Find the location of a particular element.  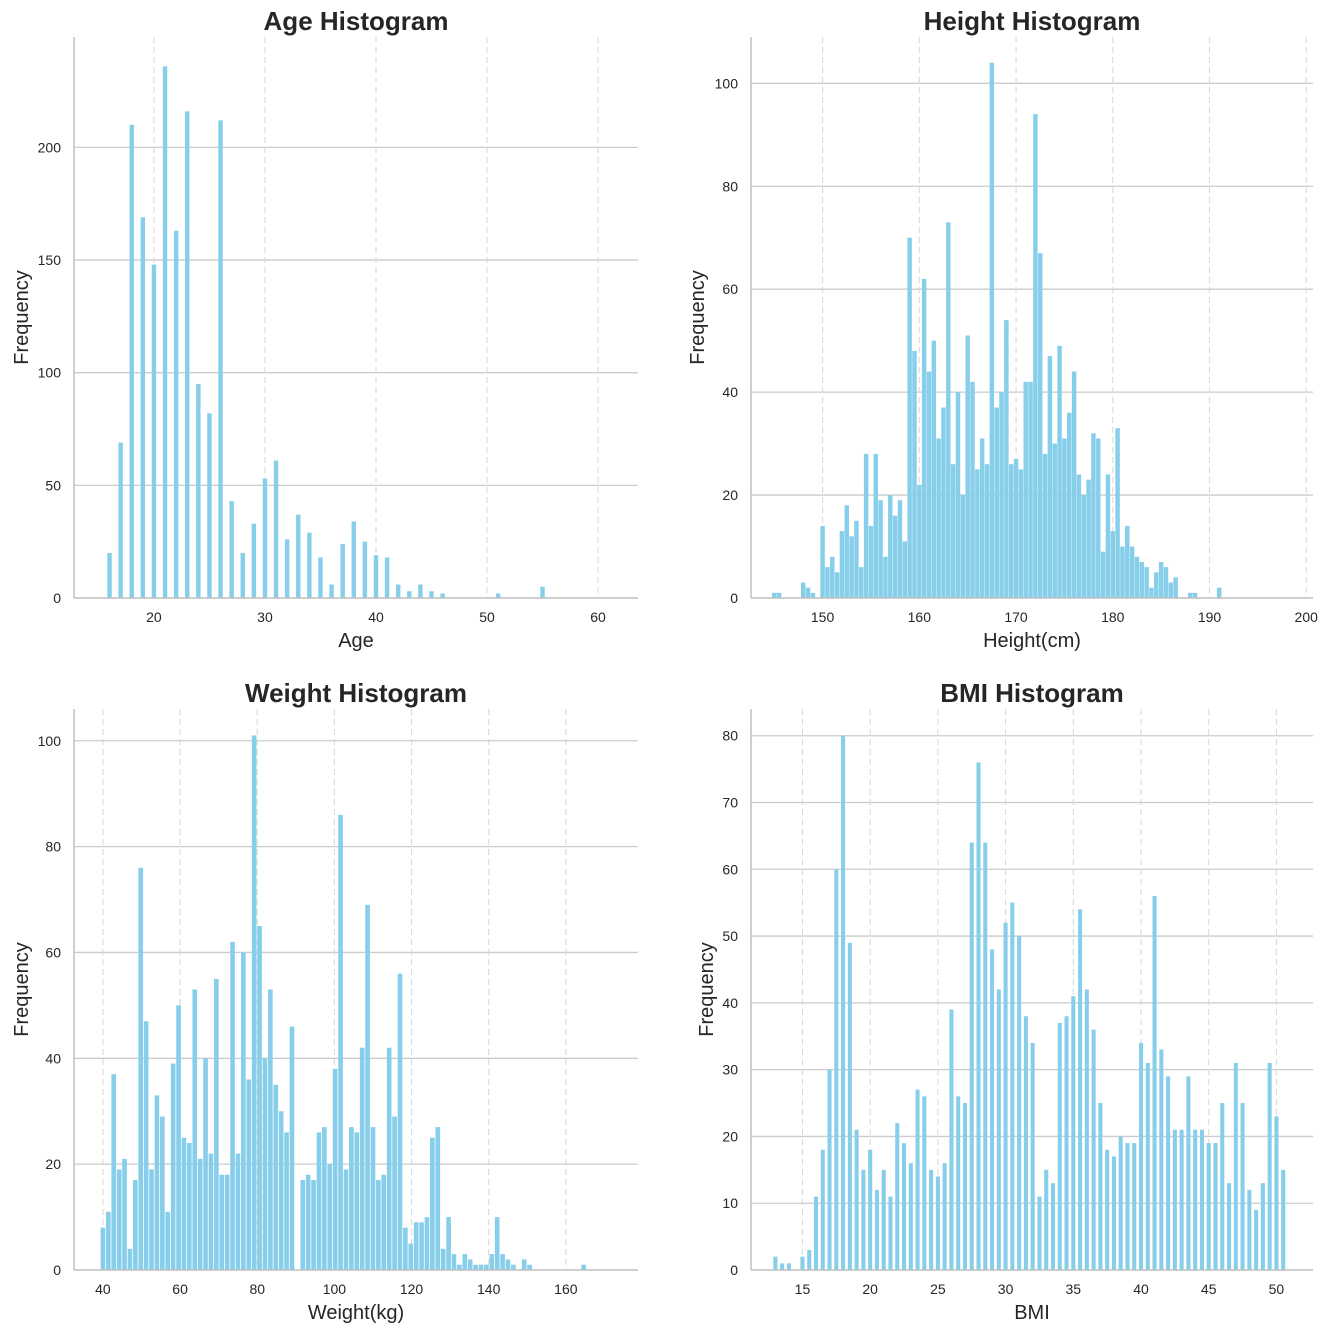

y-tick-label: 100 is located at coordinates (727, 83).